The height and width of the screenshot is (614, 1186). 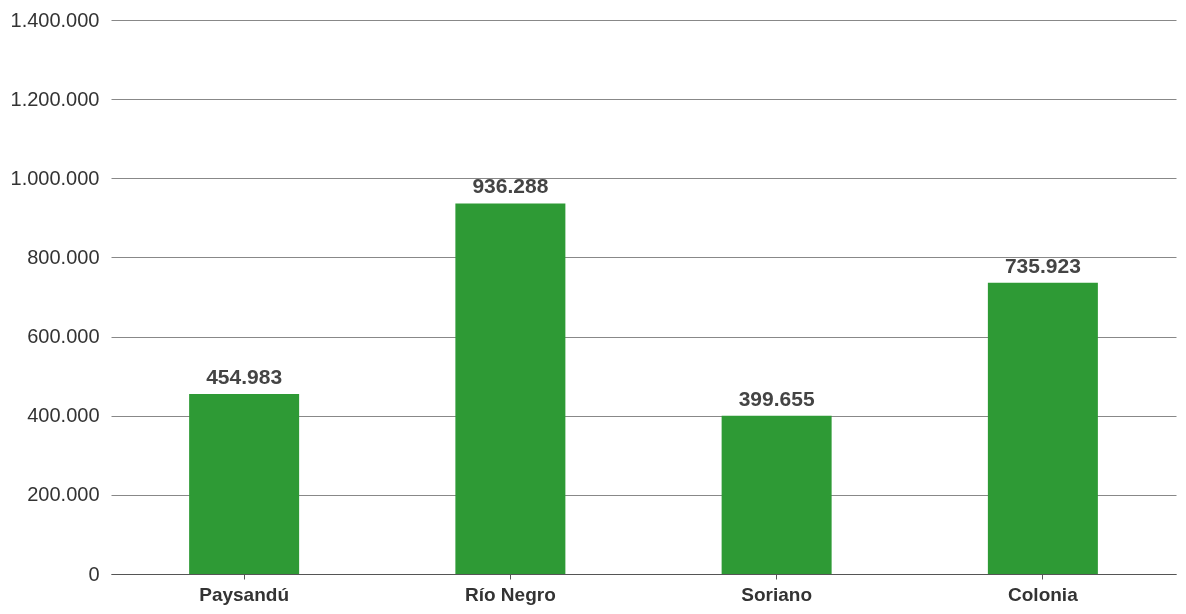 I want to click on data-label: 735.923, so click(x=1042, y=265).